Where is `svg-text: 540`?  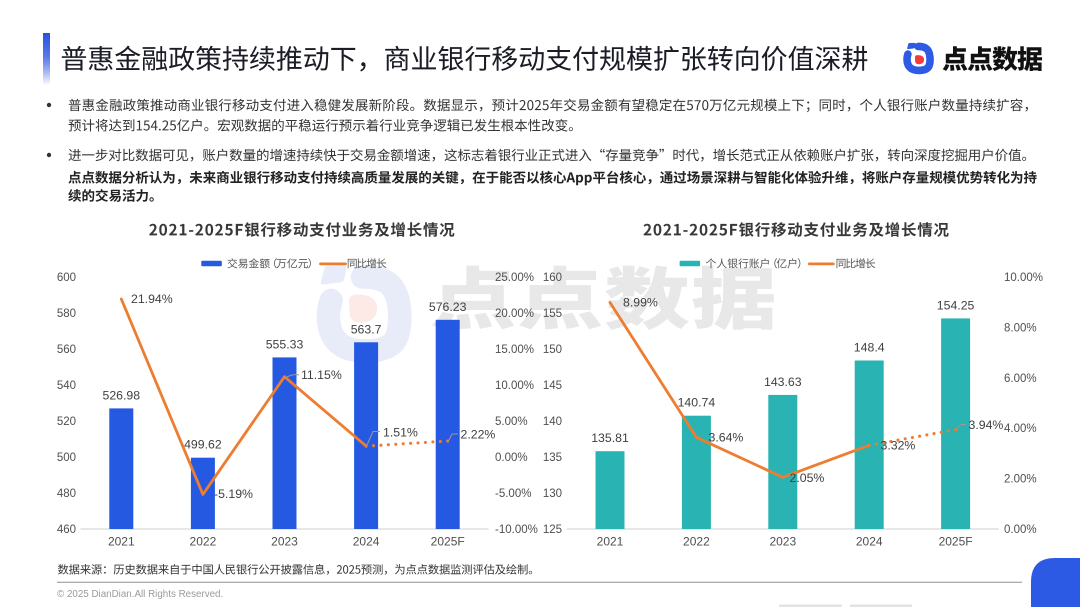 svg-text: 540 is located at coordinates (66, 386).